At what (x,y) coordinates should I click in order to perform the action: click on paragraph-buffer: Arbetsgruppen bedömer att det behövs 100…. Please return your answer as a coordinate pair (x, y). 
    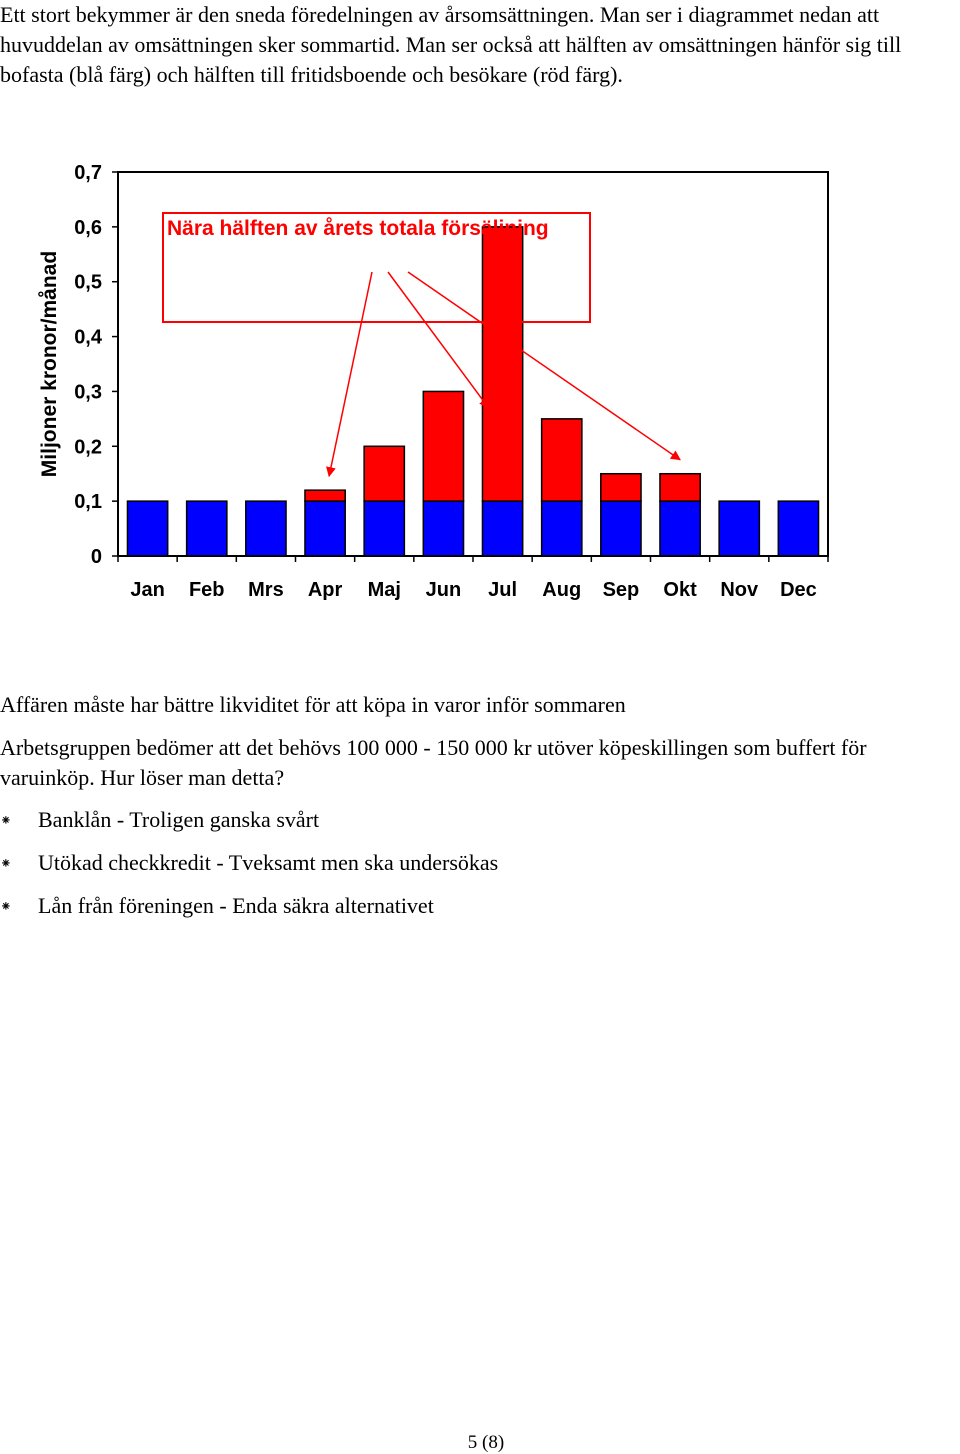
    Looking at the image, I should click on (433, 762).